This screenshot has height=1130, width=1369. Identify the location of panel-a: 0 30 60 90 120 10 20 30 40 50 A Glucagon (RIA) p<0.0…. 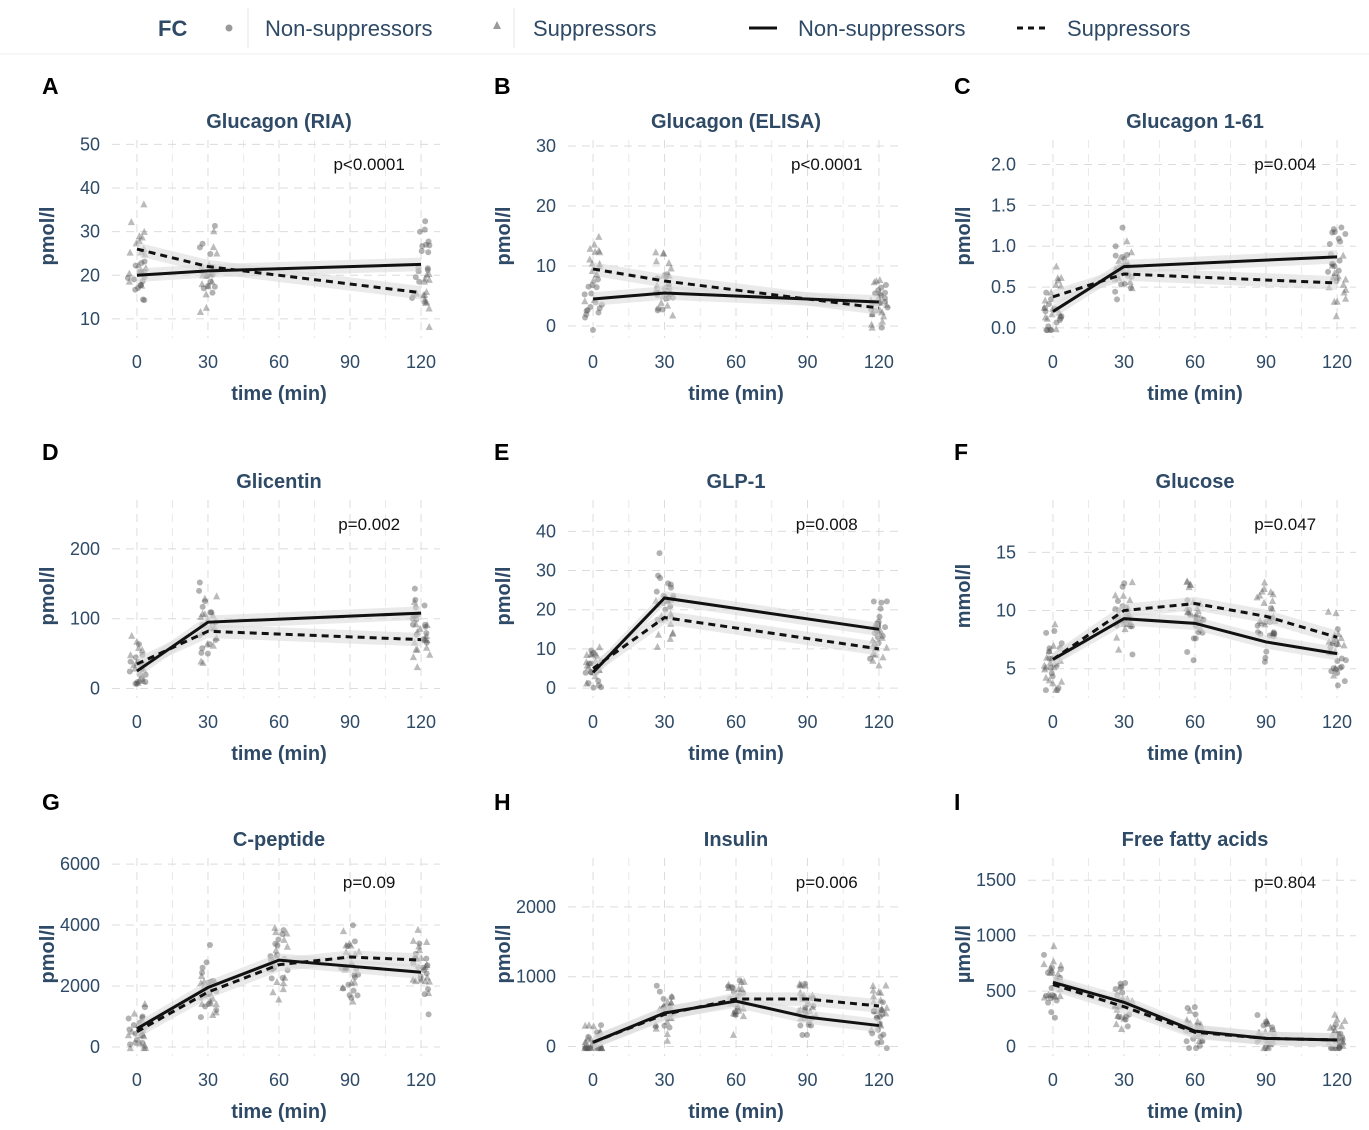
(238, 239).